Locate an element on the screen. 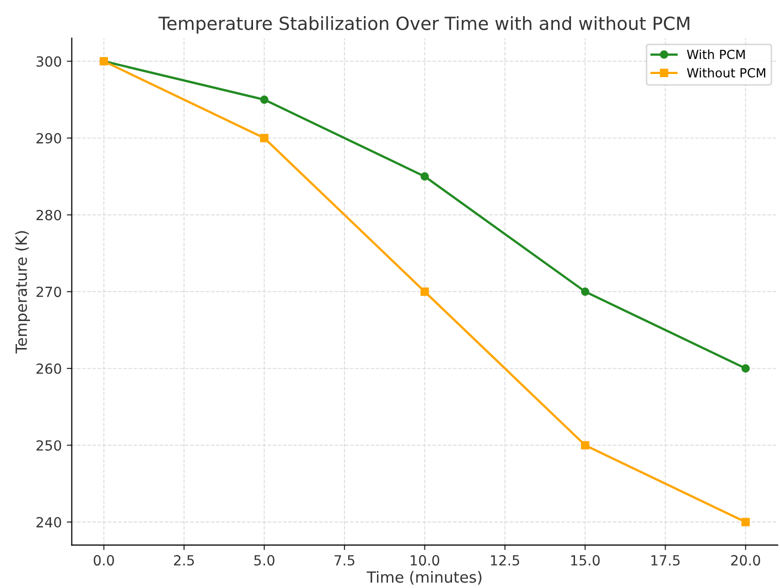 The width and height of the screenshot is (780, 588). legend-label: With PCM is located at coordinates (715, 54).